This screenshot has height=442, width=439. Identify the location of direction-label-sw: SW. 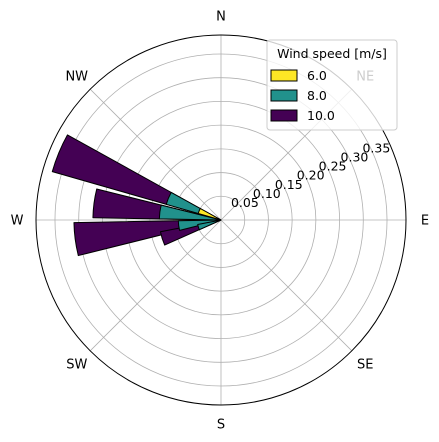
(76, 365).